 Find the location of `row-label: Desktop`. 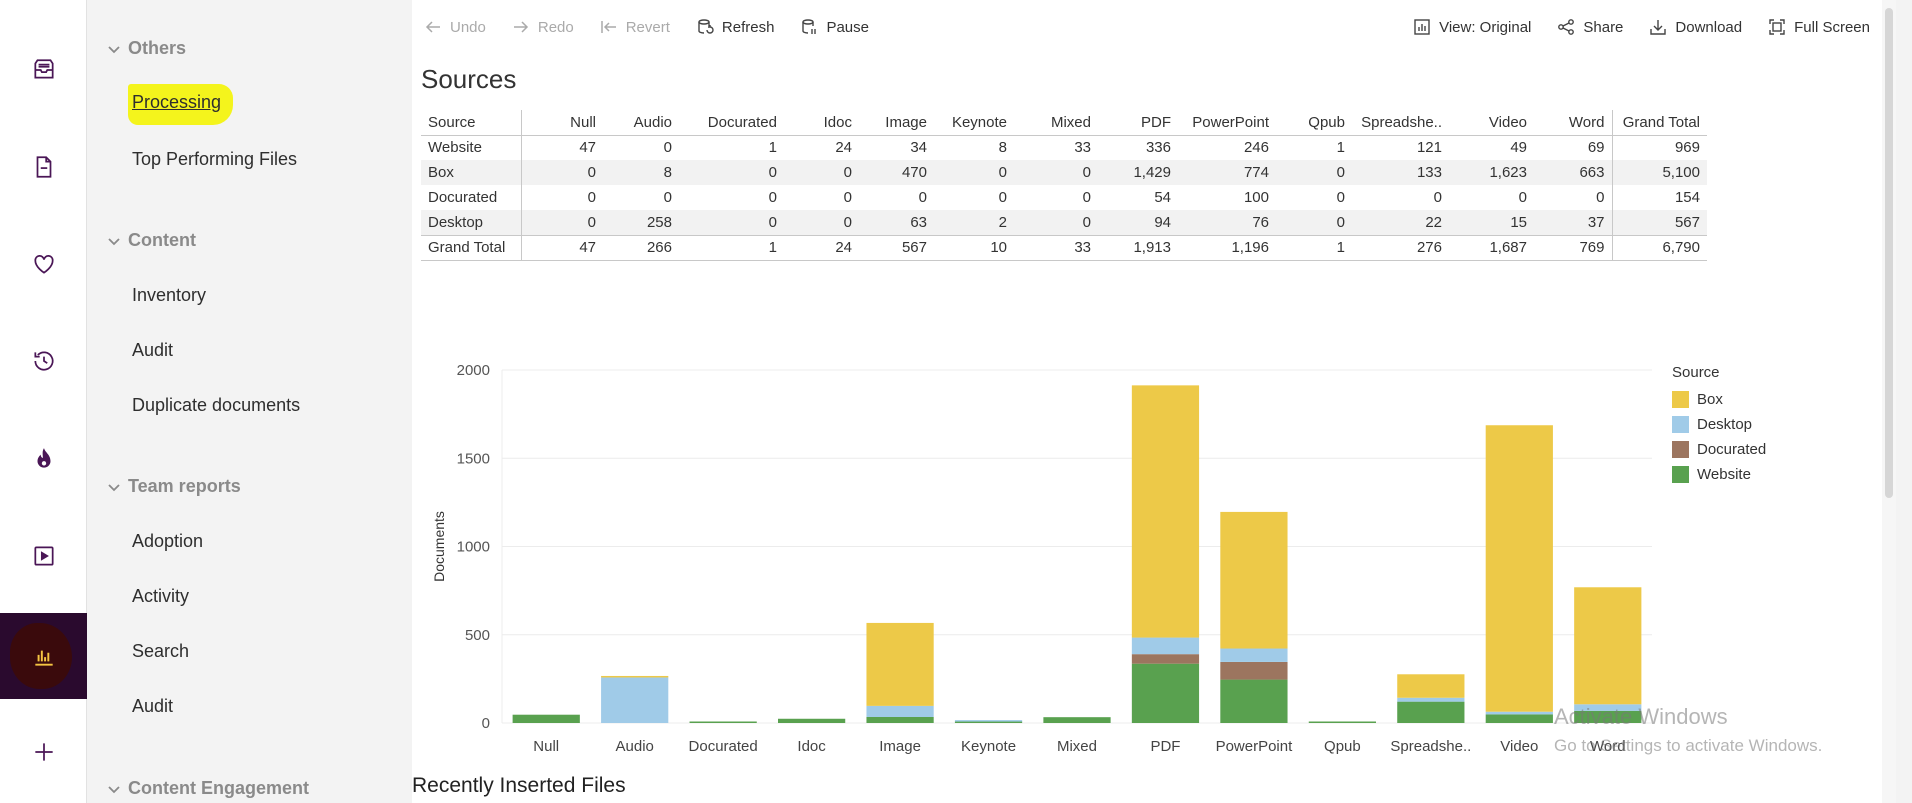

row-label: Desktop is located at coordinates (471, 222).